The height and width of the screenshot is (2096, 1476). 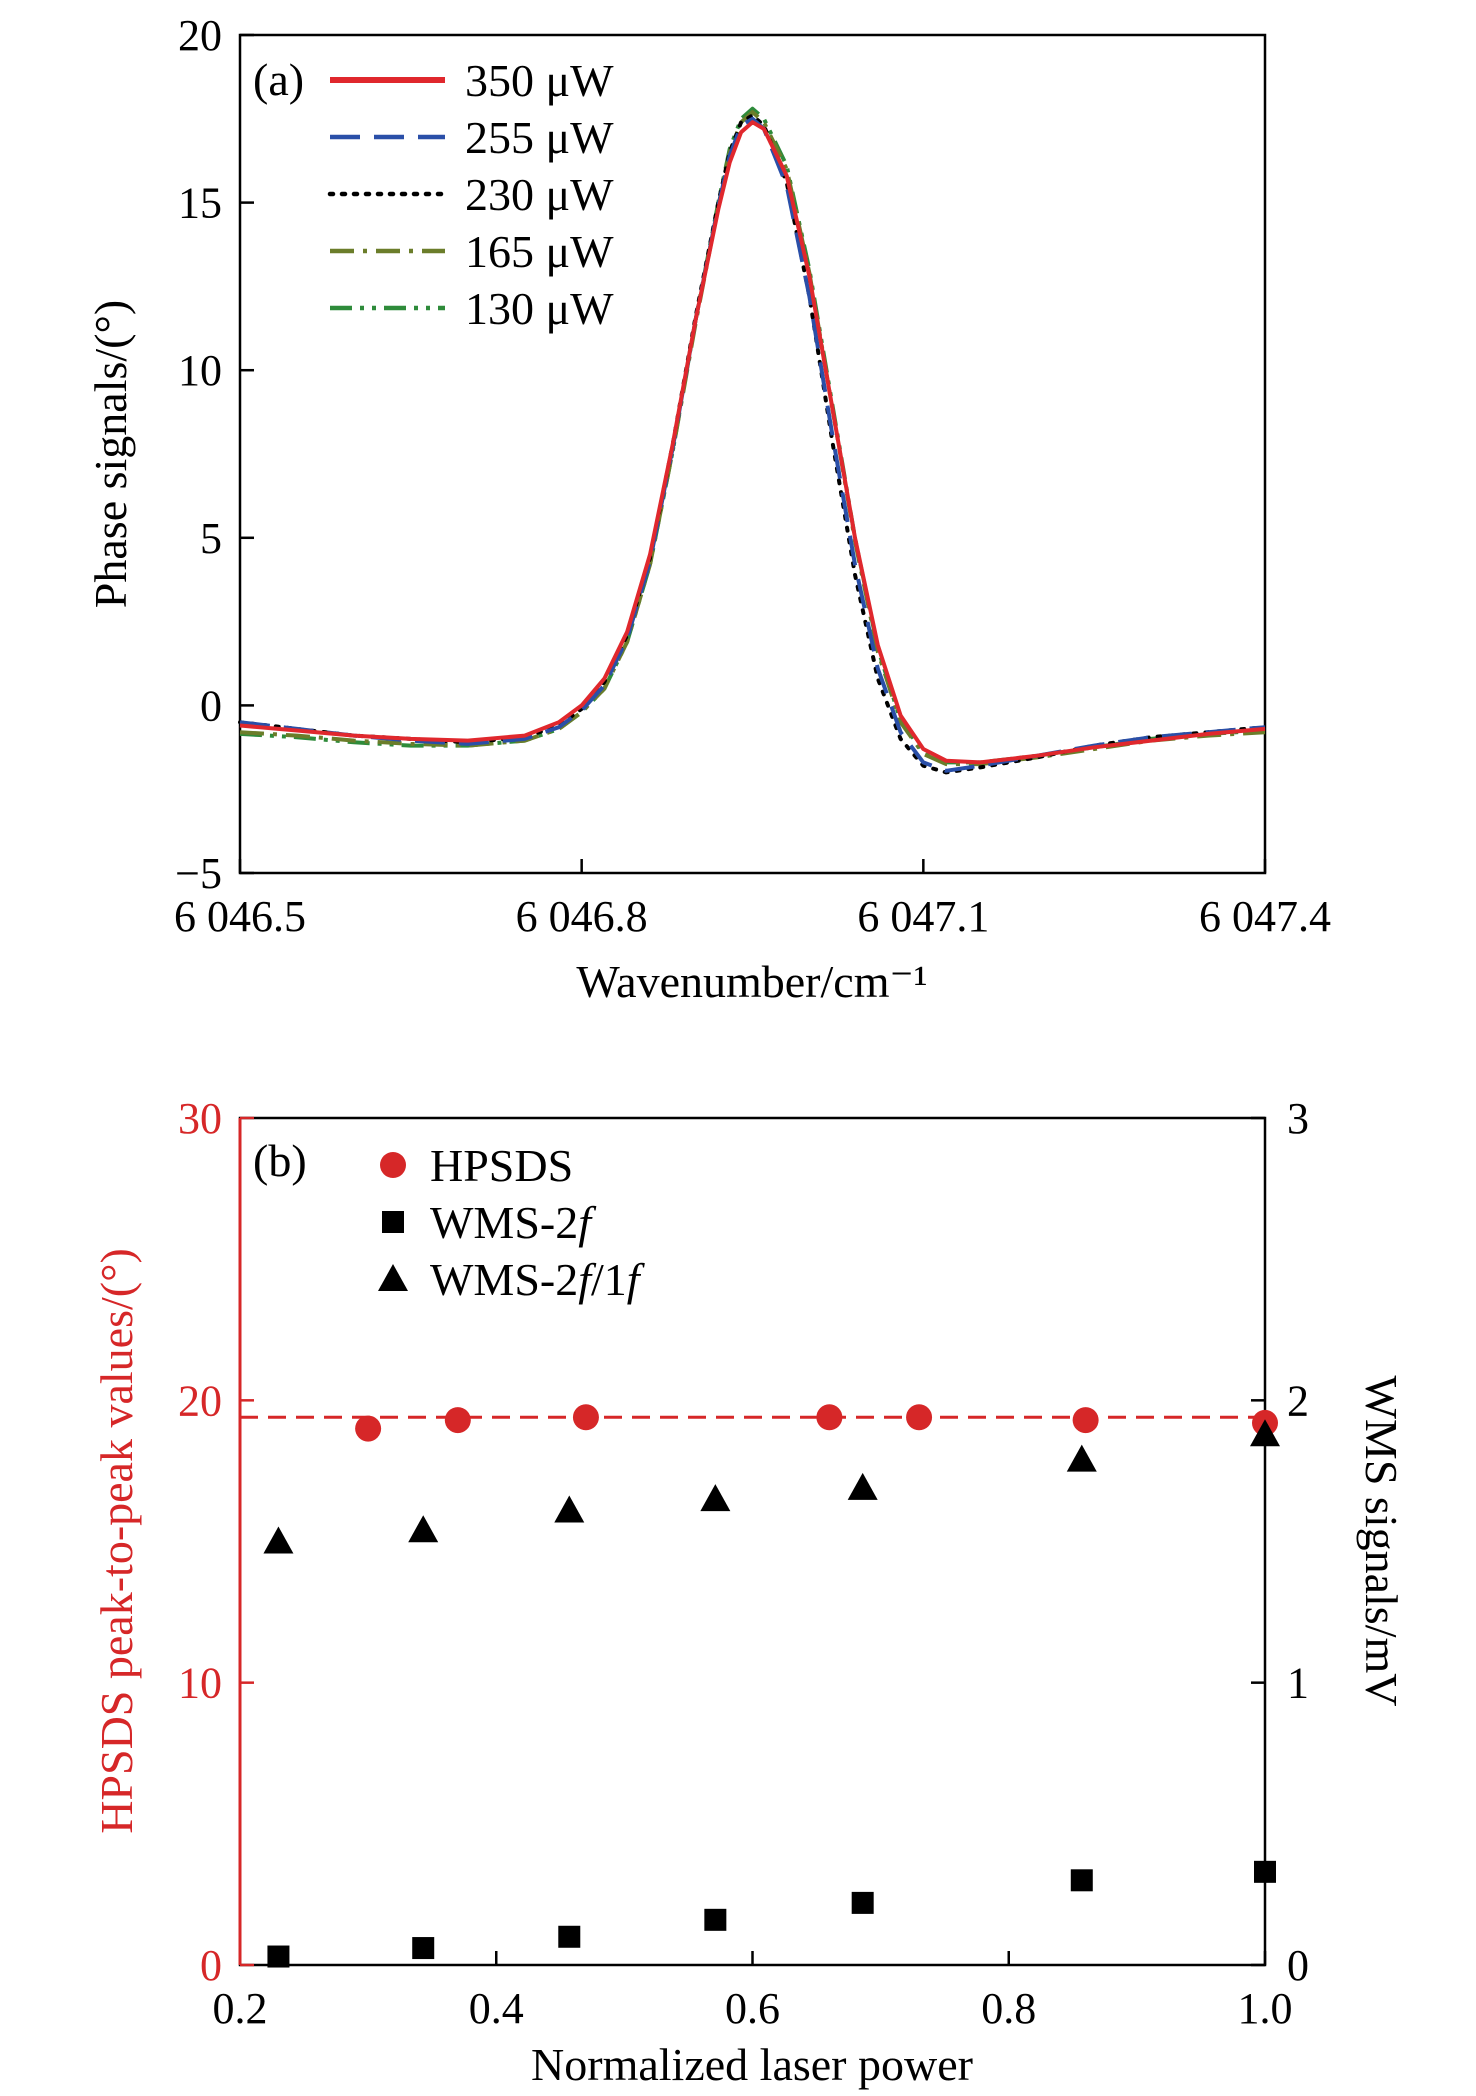 What do you see at coordinates (278, 79) in the screenshot?
I see `panel-a-label: (a)` at bounding box center [278, 79].